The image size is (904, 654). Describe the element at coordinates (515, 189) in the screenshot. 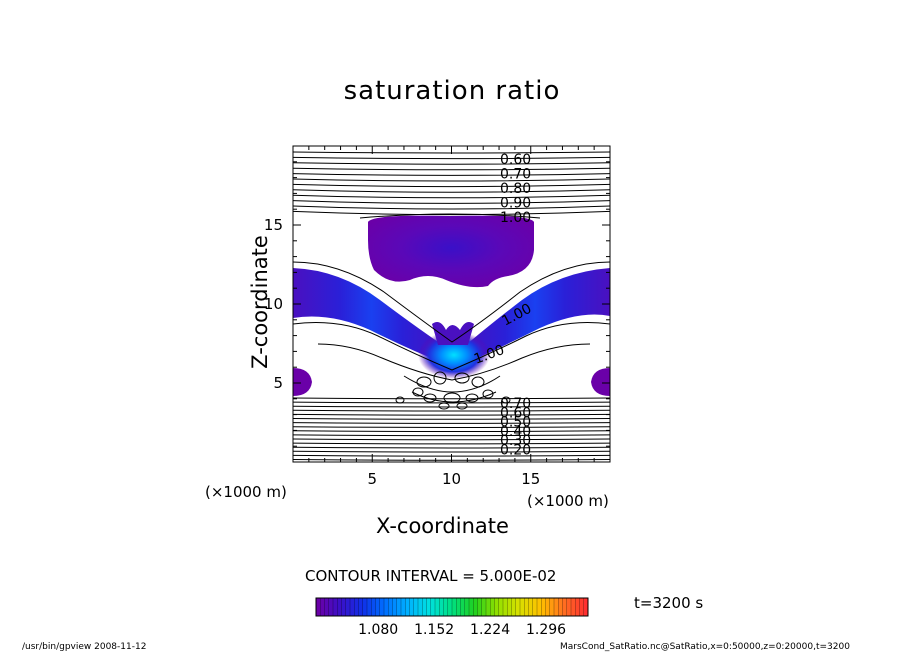

I see `contour-label: 0.80` at that location.